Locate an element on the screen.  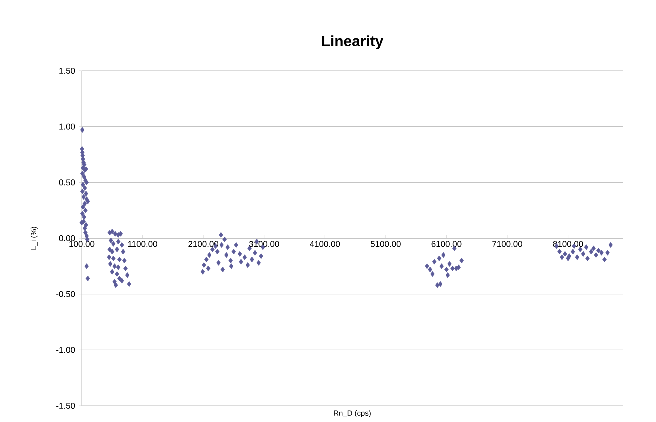
x-tick-label: 2100.00 is located at coordinates (203, 244).